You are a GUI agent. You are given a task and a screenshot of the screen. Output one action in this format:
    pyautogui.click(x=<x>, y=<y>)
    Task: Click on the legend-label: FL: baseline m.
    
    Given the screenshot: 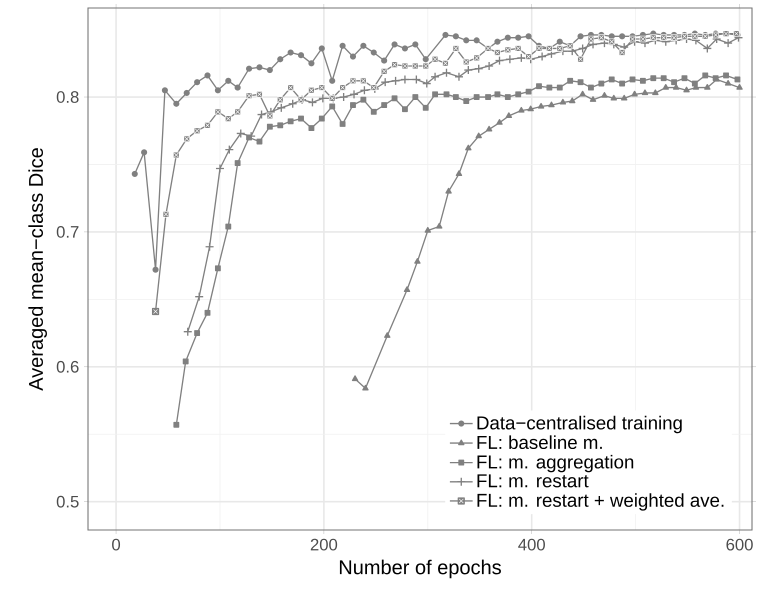 What is the action you would take?
    pyautogui.click(x=540, y=442)
    